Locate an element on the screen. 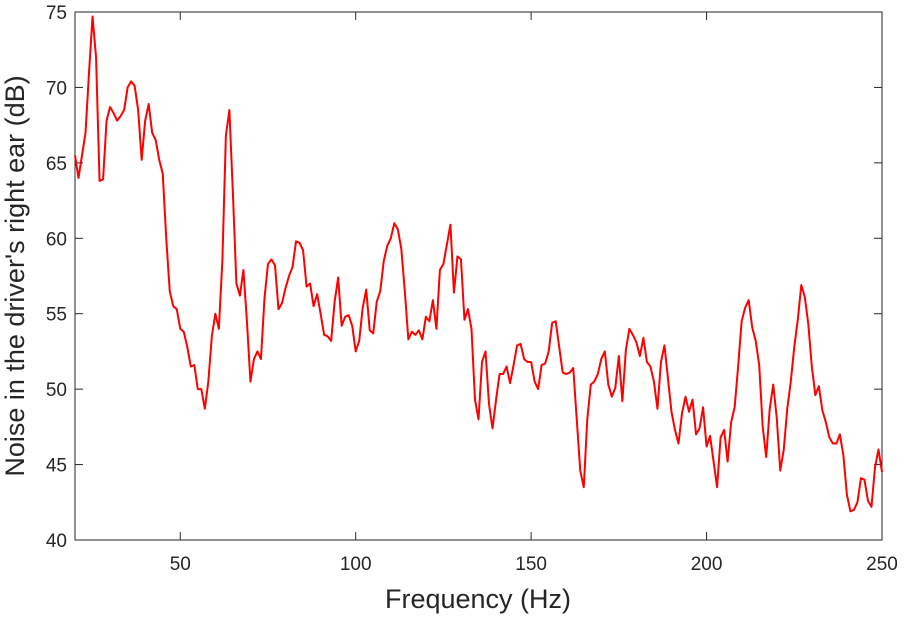 This screenshot has height=629, width=905. y-tick-label: 40 is located at coordinates (56, 541).